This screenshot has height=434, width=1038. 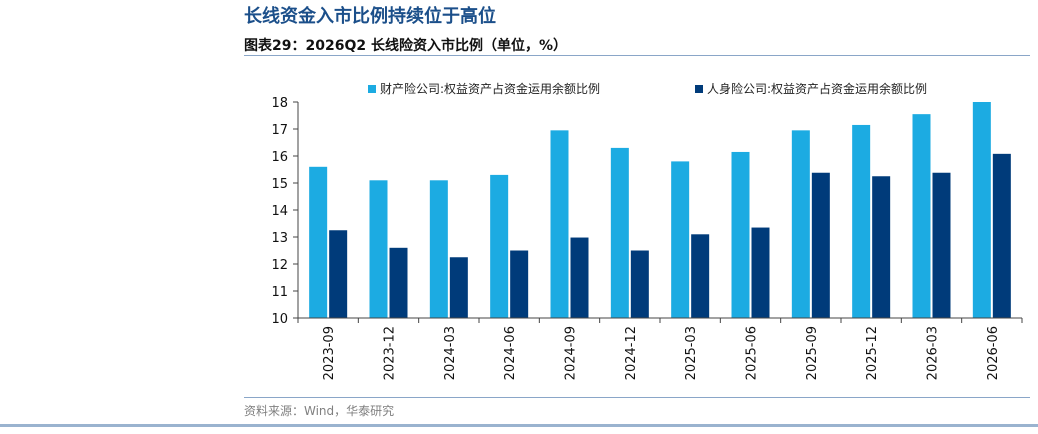 What do you see at coordinates (752, 353) in the screenshot?
I see `x-tick-label: 2025-06` at bounding box center [752, 353].